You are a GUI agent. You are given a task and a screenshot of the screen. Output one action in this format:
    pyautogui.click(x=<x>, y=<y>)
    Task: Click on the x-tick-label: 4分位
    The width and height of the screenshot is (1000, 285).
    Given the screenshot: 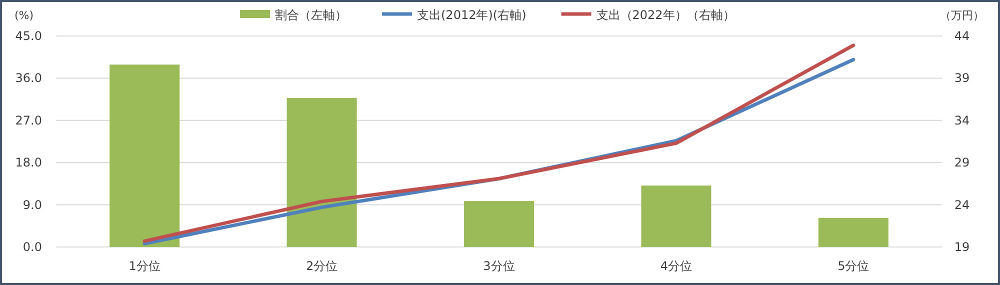 What is the action you would take?
    pyautogui.click(x=676, y=266)
    